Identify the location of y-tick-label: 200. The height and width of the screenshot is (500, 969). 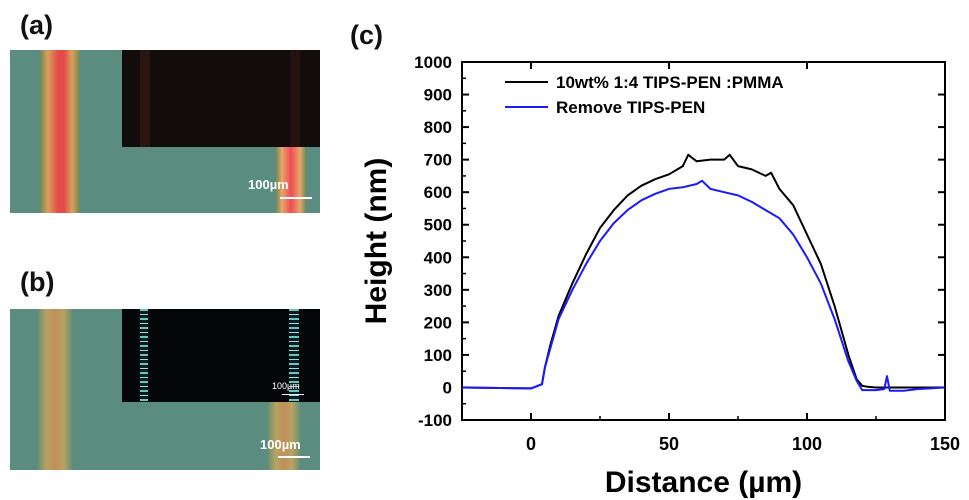
(438, 322).